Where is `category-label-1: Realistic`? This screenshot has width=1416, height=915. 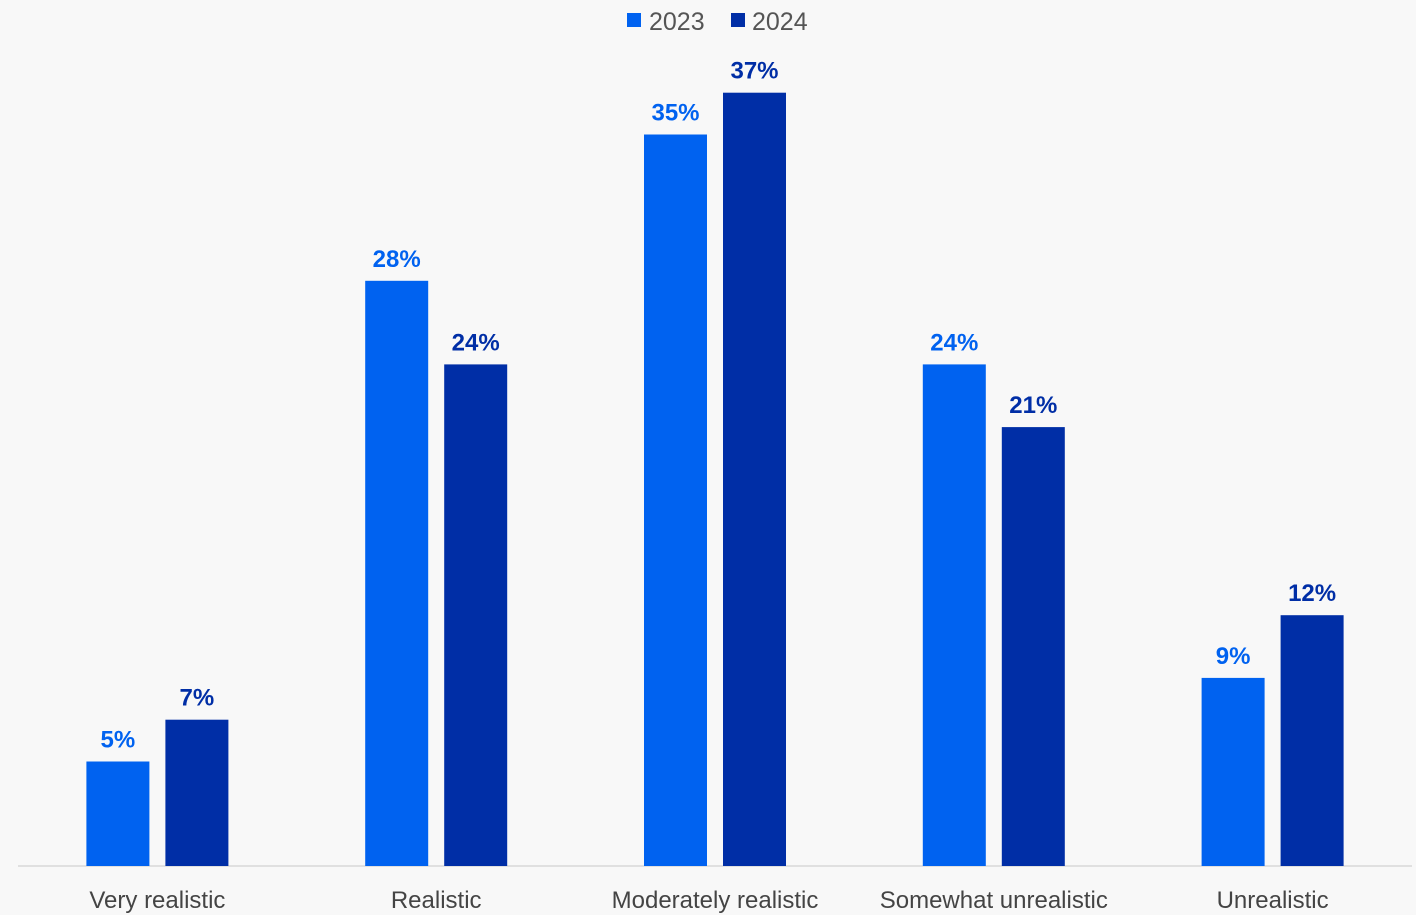 category-label-1: Realistic is located at coordinates (436, 900).